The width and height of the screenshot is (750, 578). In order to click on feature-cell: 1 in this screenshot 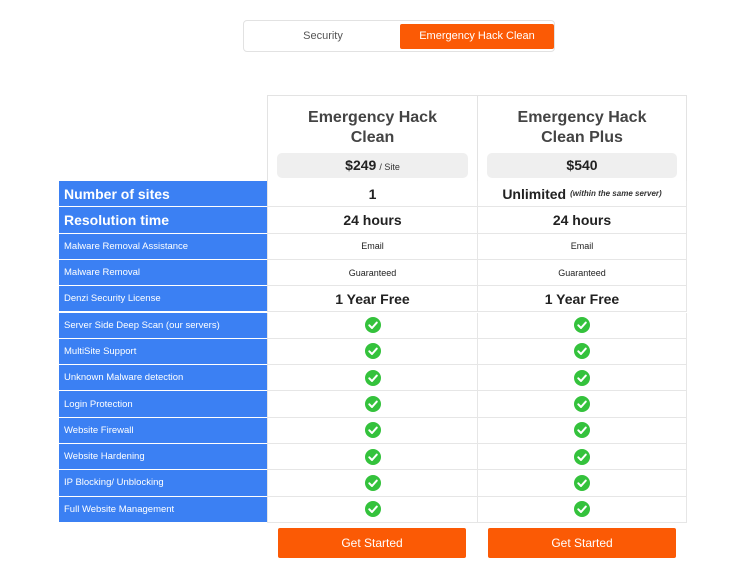, I will do `click(372, 194)`.